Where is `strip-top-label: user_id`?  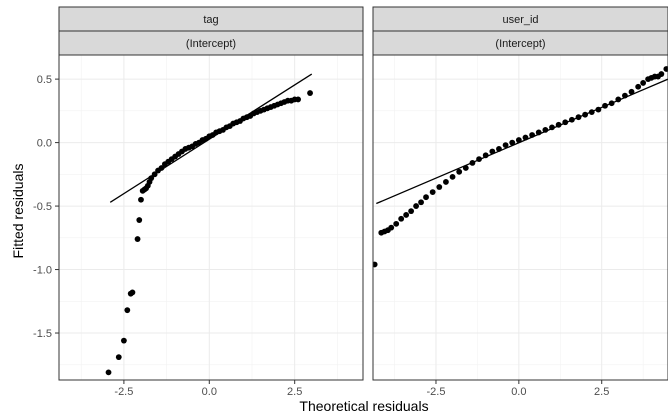 strip-top-label: user_id is located at coordinates (520, 20).